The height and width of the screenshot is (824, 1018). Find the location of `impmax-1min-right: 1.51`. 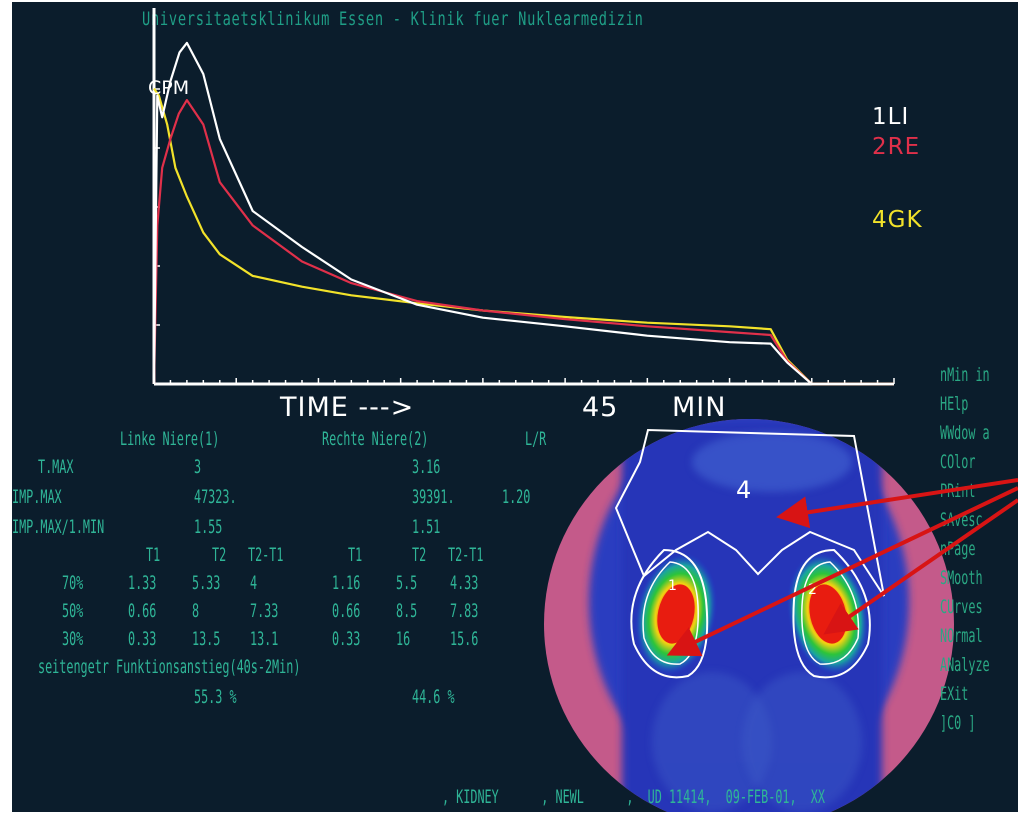

impmax-1min-right: 1.51 is located at coordinates (426, 527).